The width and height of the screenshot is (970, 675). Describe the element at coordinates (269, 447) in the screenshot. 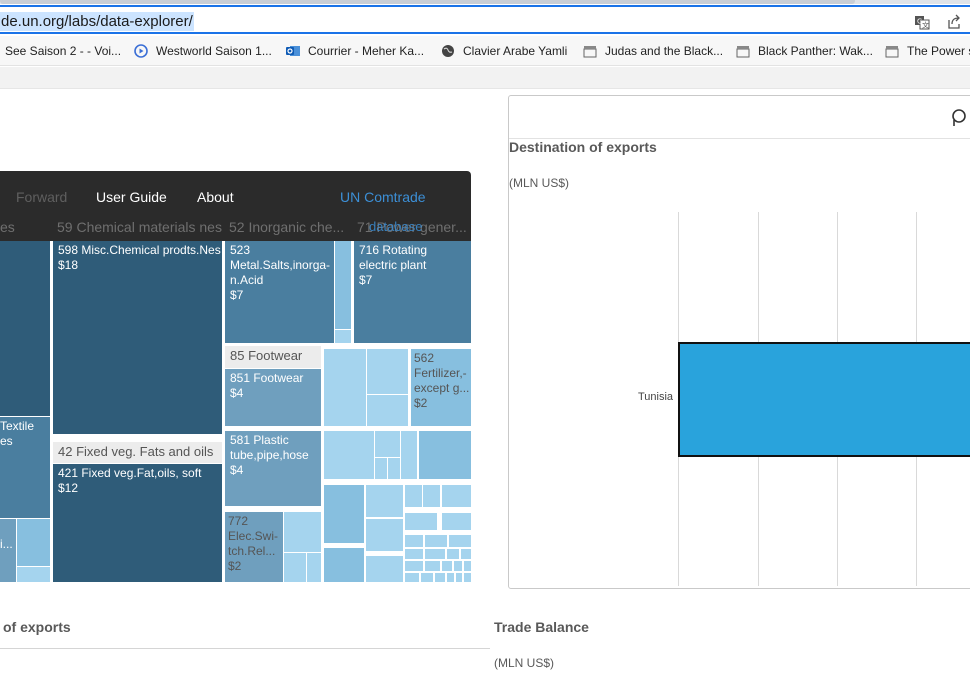

I see `treemap-cell-label: 581 Plastic tube,pipe,hose` at that location.